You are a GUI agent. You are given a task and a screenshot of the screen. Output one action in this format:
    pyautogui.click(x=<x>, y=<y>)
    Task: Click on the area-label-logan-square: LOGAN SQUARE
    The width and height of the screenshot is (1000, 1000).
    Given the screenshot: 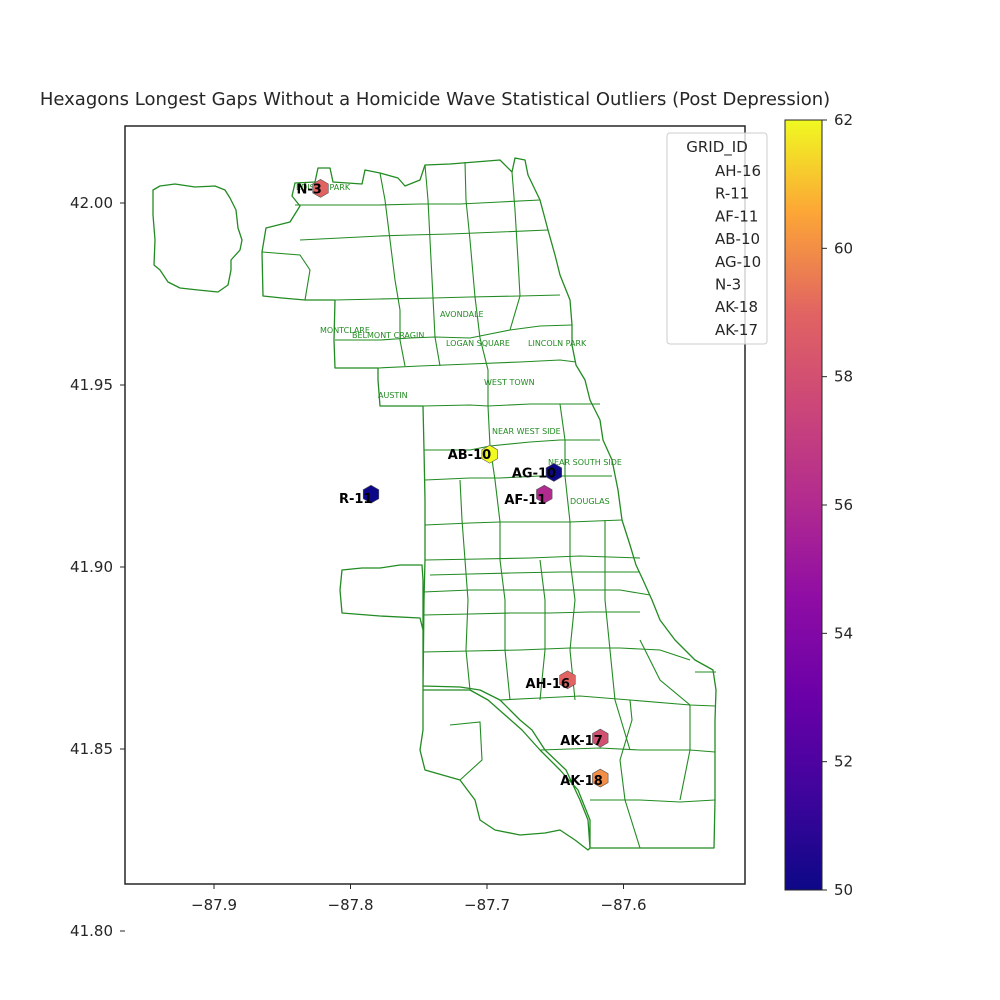 What is the action you would take?
    pyautogui.click(x=478, y=343)
    